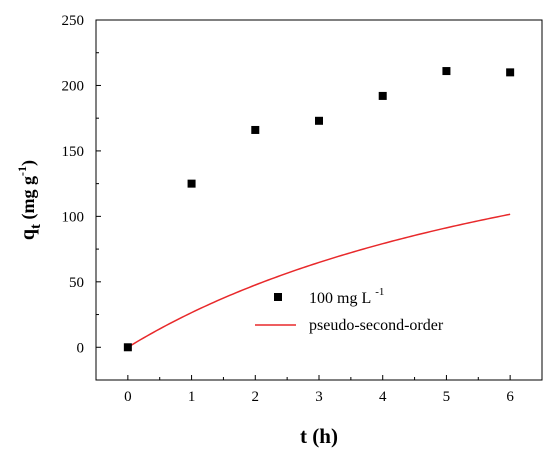 The image size is (550, 455). What do you see at coordinates (73, 86) in the screenshot?
I see `y-tick-label: 200` at bounding box center [73, 86].